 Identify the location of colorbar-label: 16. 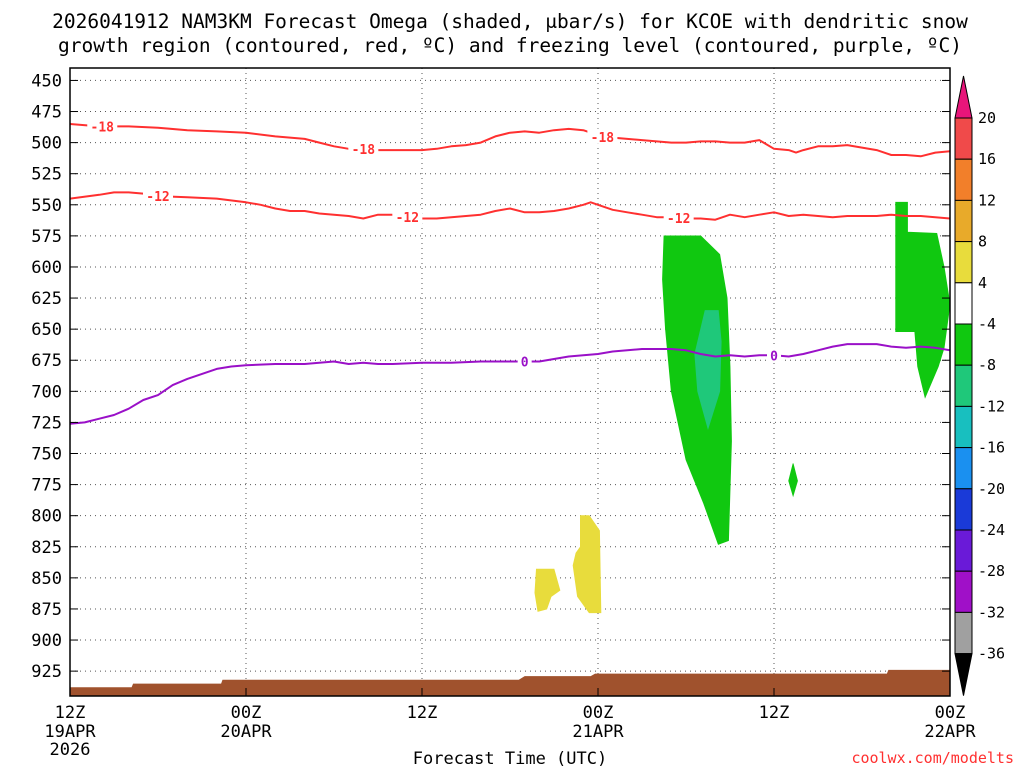
(987, 159).